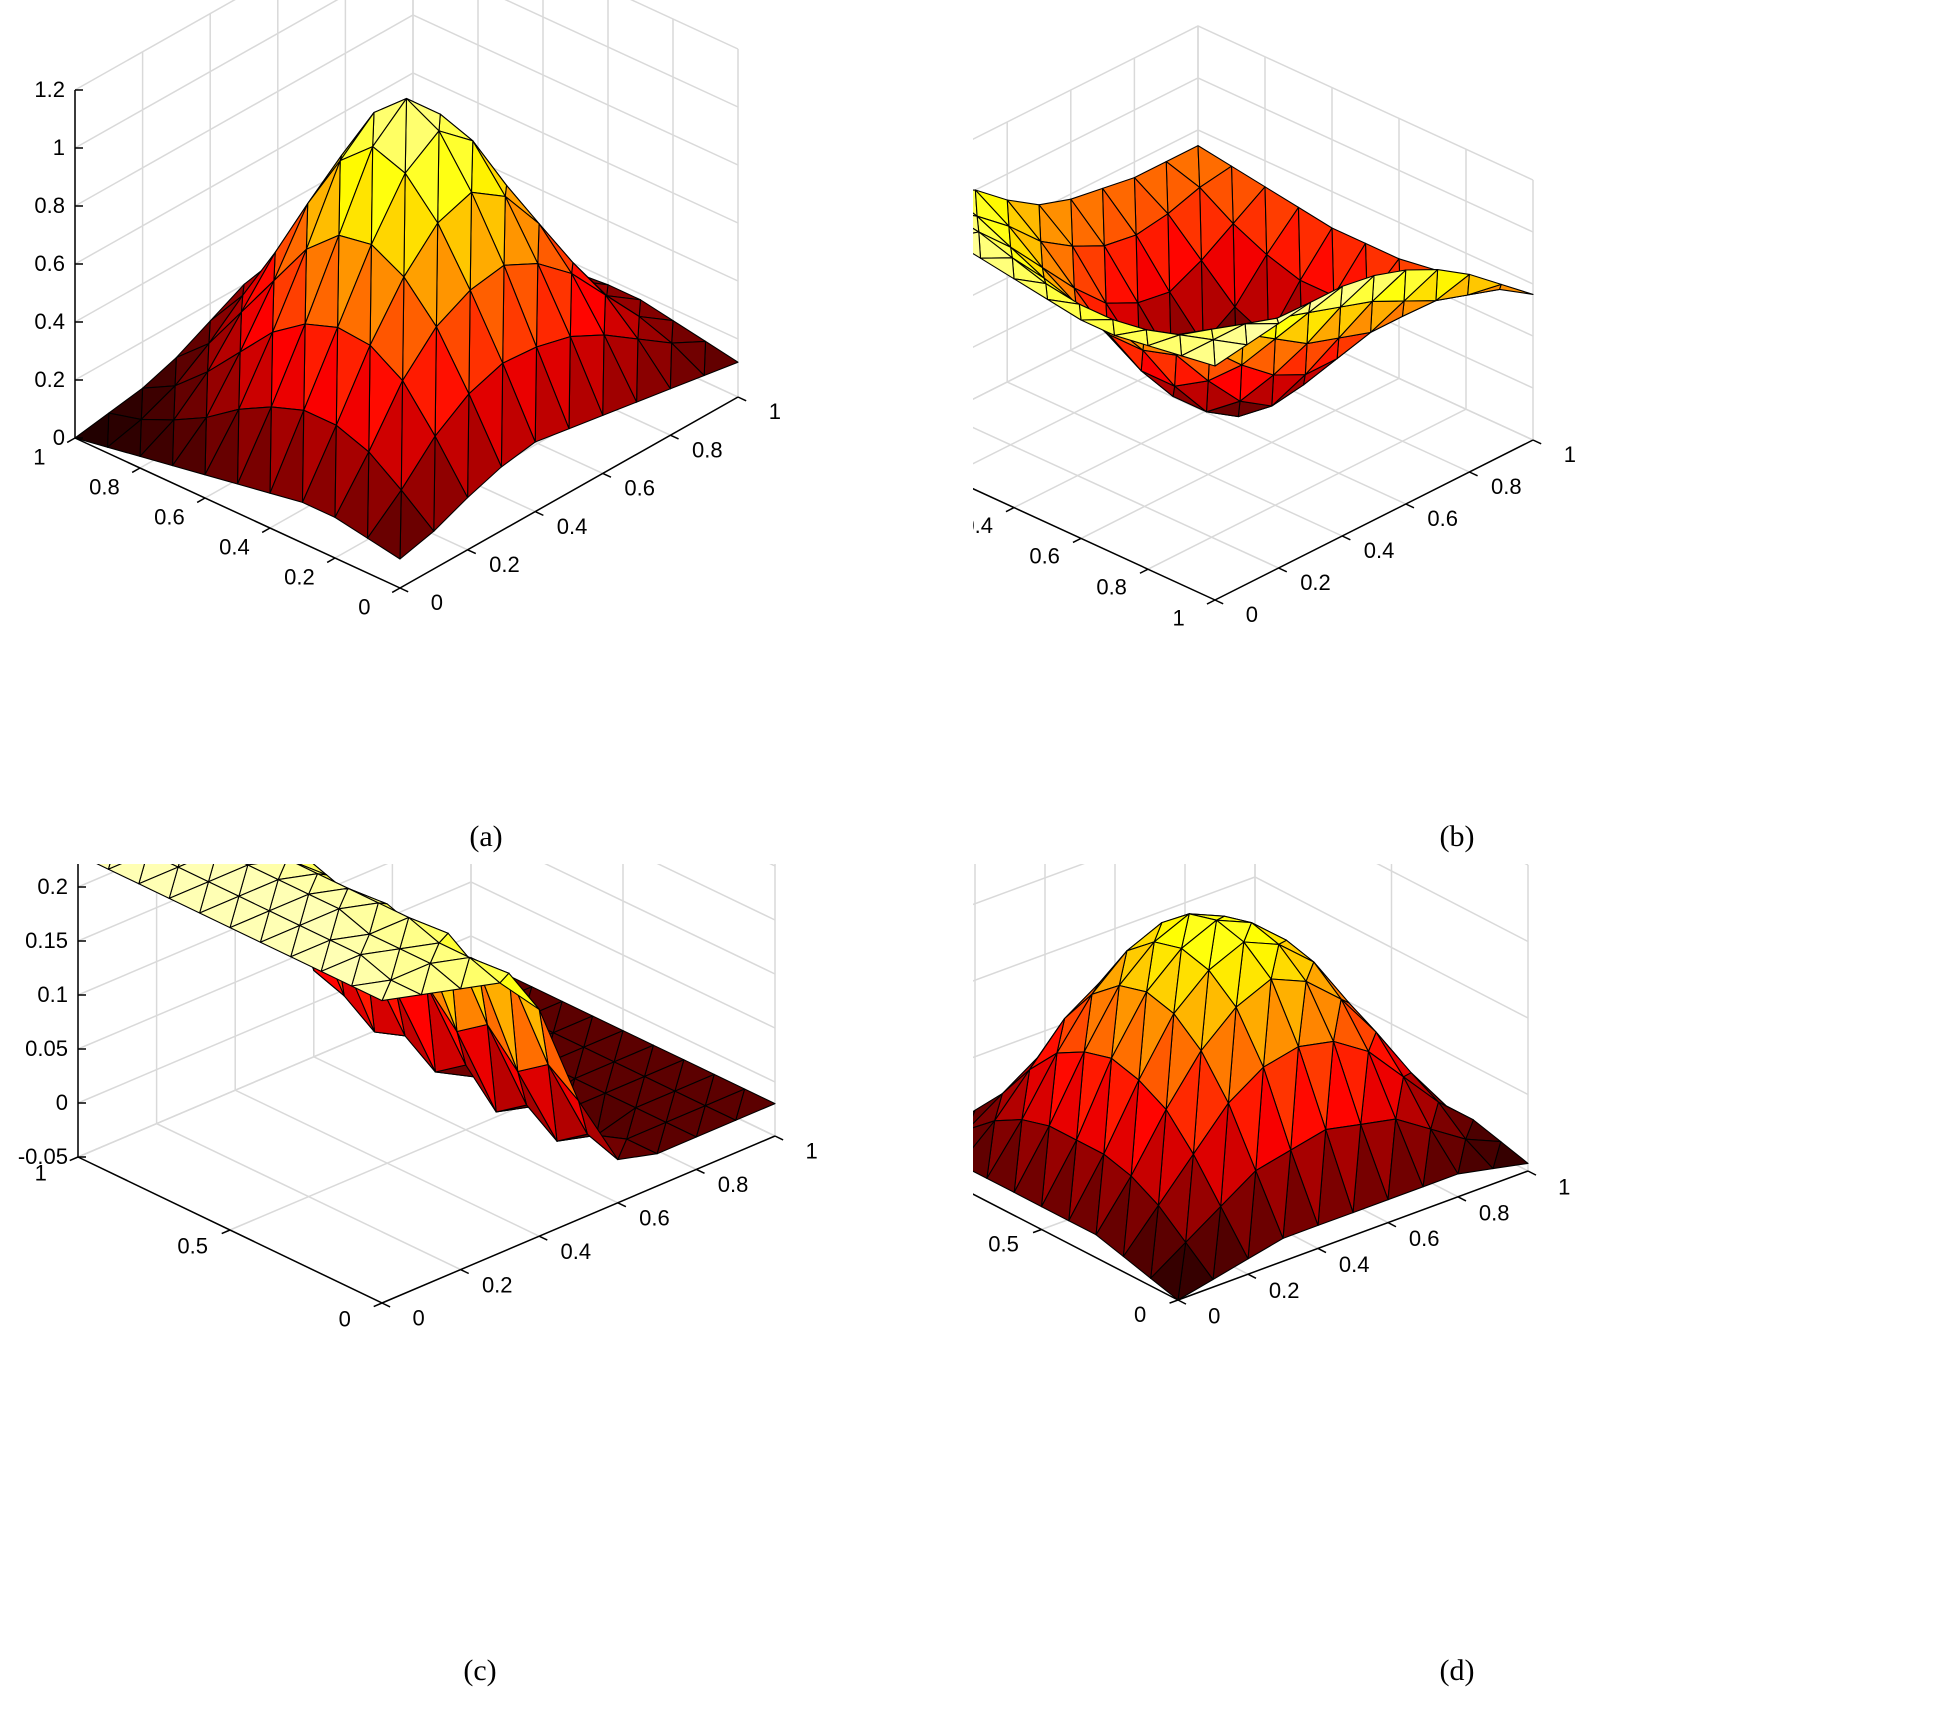  I want to click on y-tick-label: 0.2, so click(299, 577).